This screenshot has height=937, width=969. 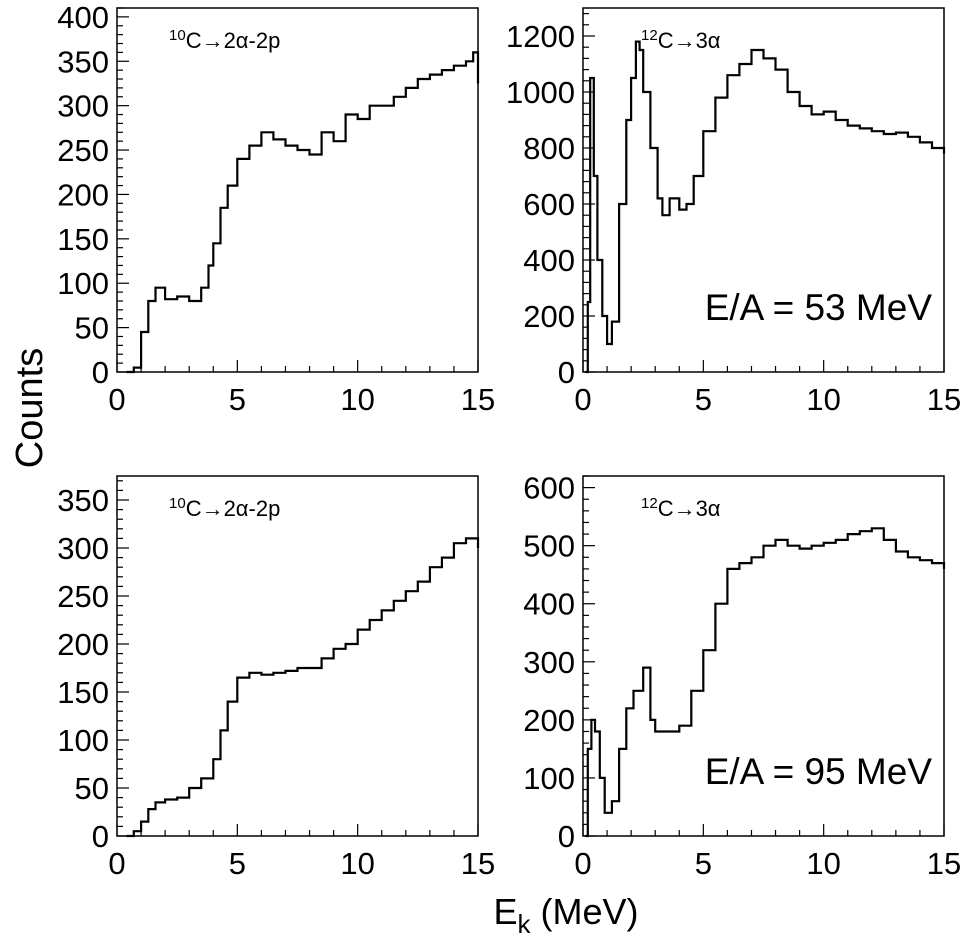 What do you see at coordinates (590, 911) in the screenshot?
I see `x-axis-label-unit: (MeV)` at bounding box center [590, 911].